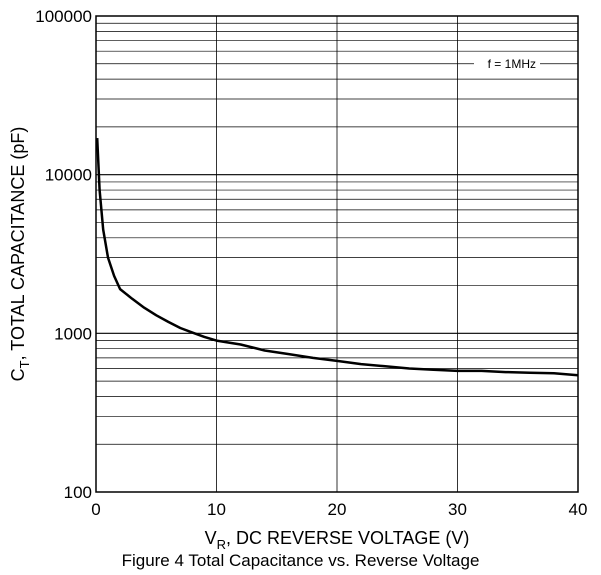  What do you see at coordinates (68, 175) in the screenshot?
I see `y-tick-label: 10000` at bounding box center [68, 175].